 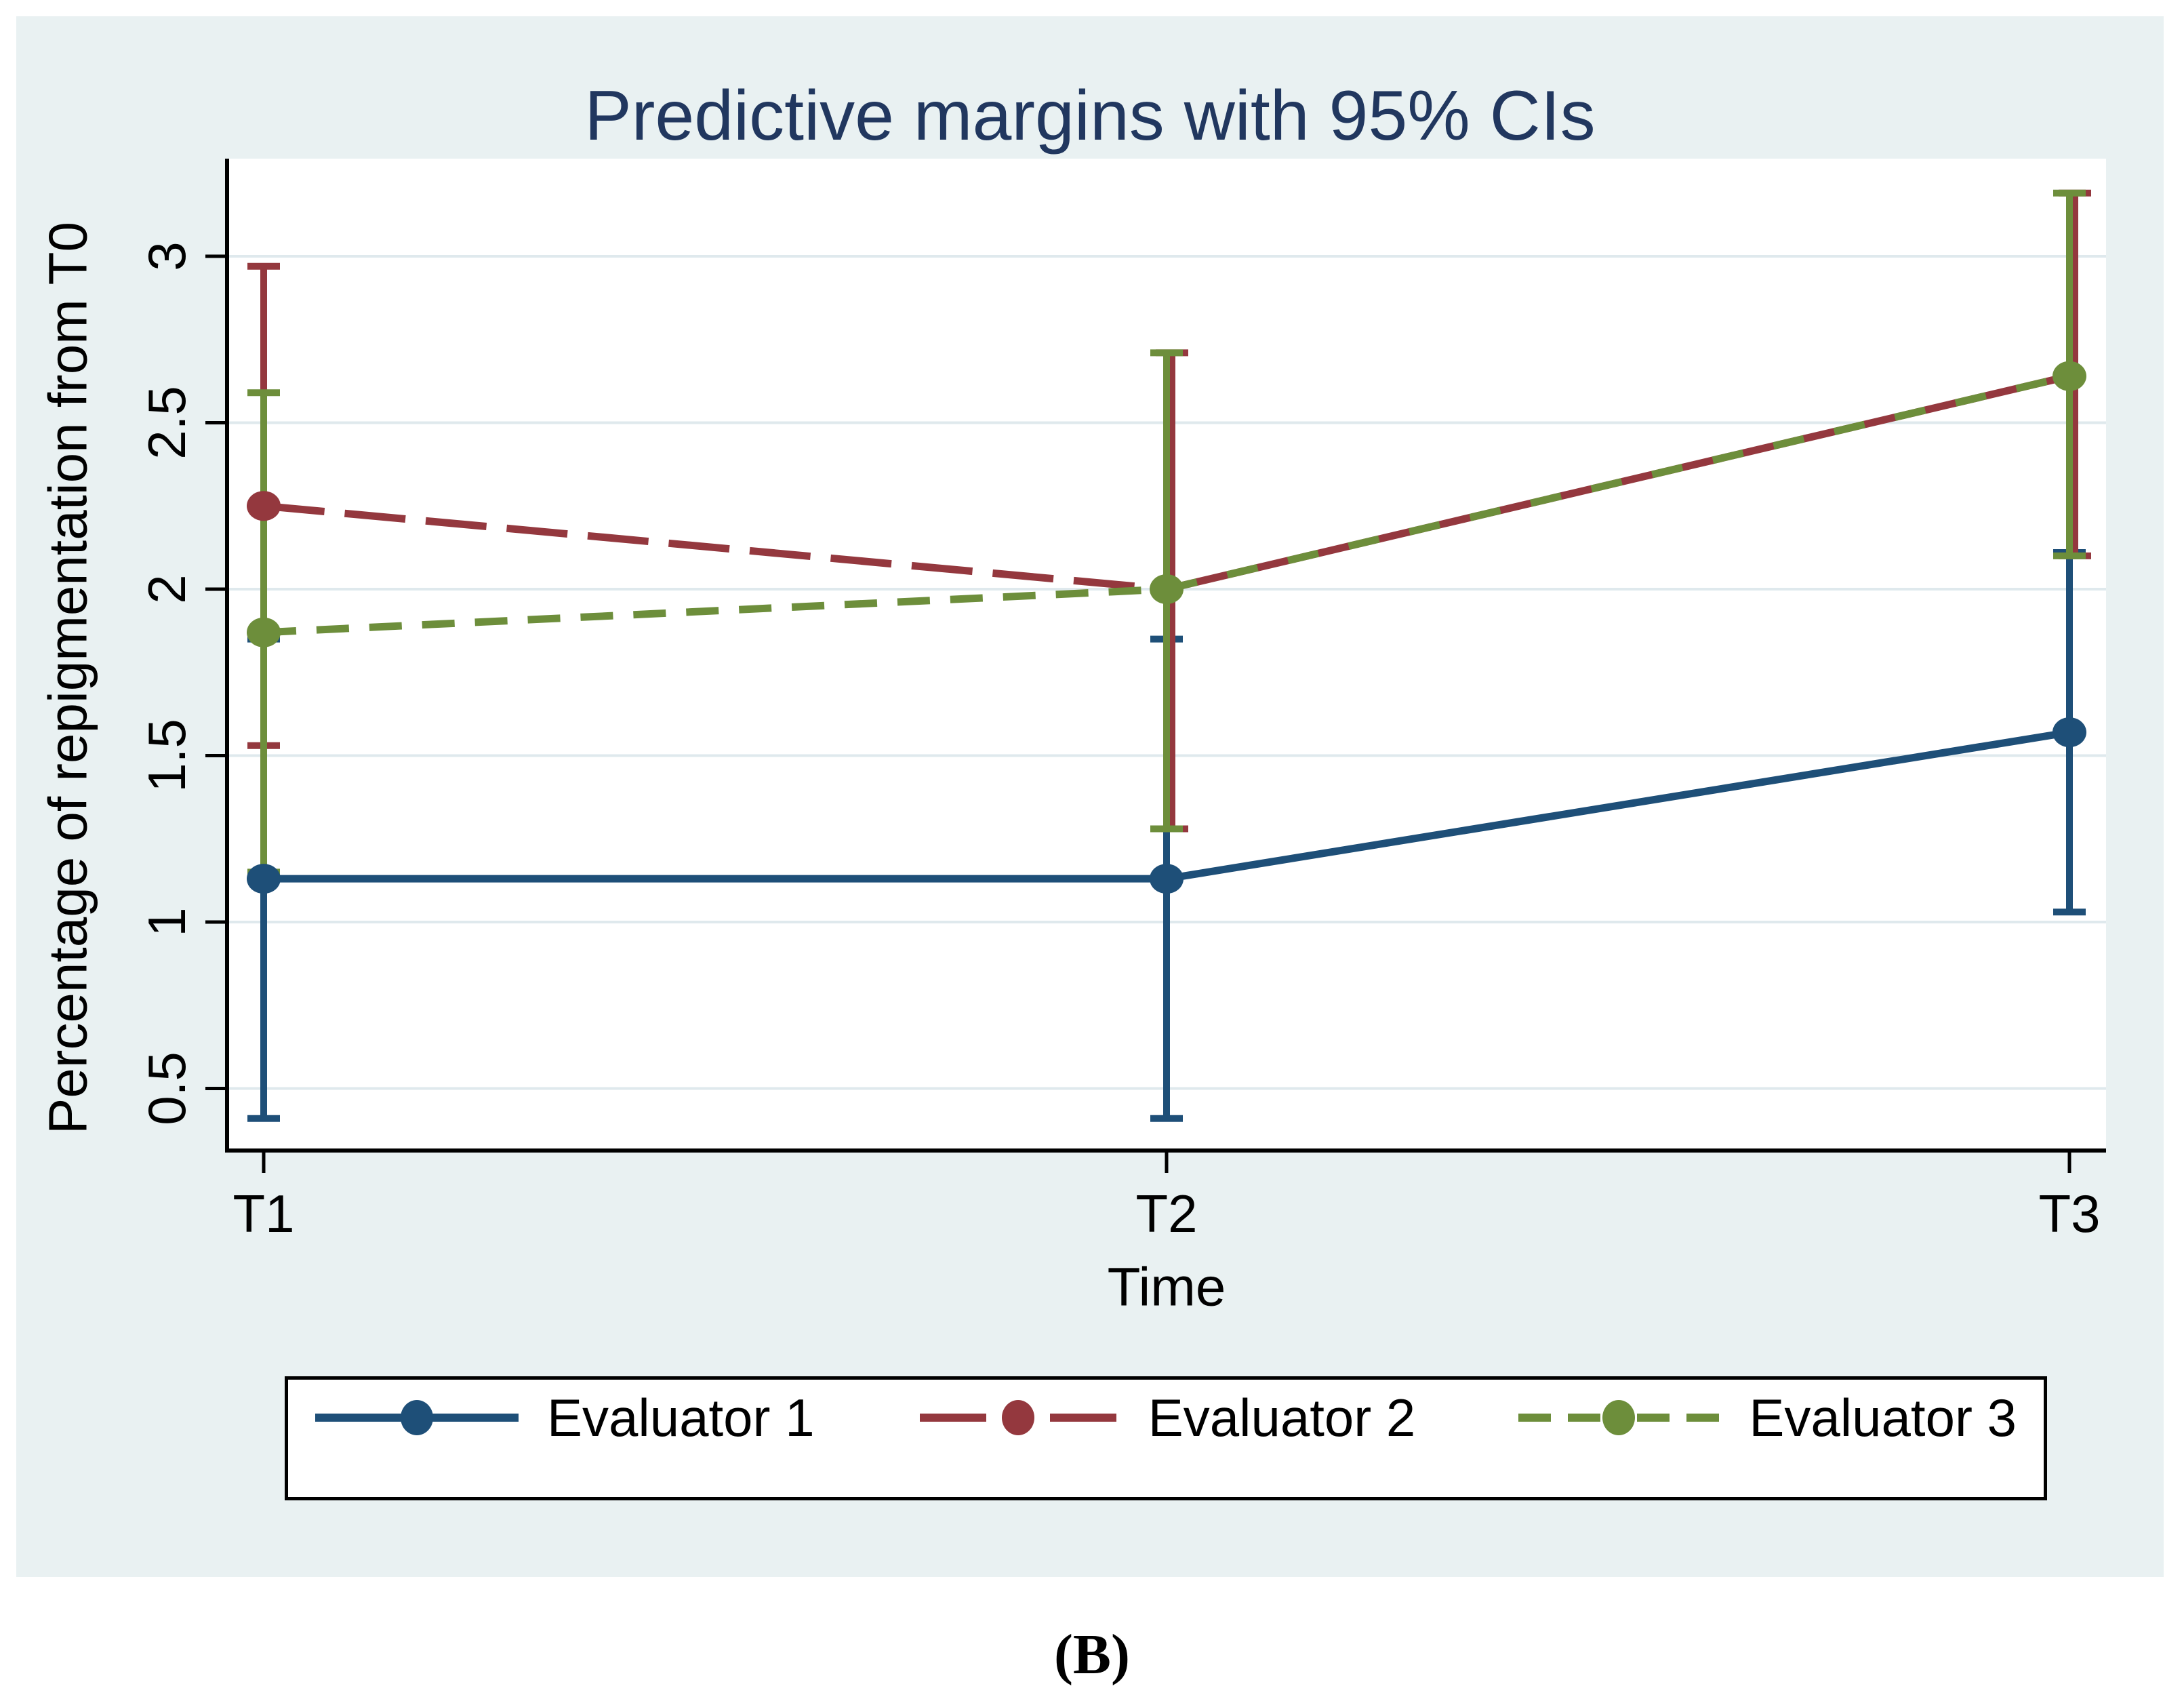 I want to click on y-tick-label: 2.5, so click(x=167, y=423).